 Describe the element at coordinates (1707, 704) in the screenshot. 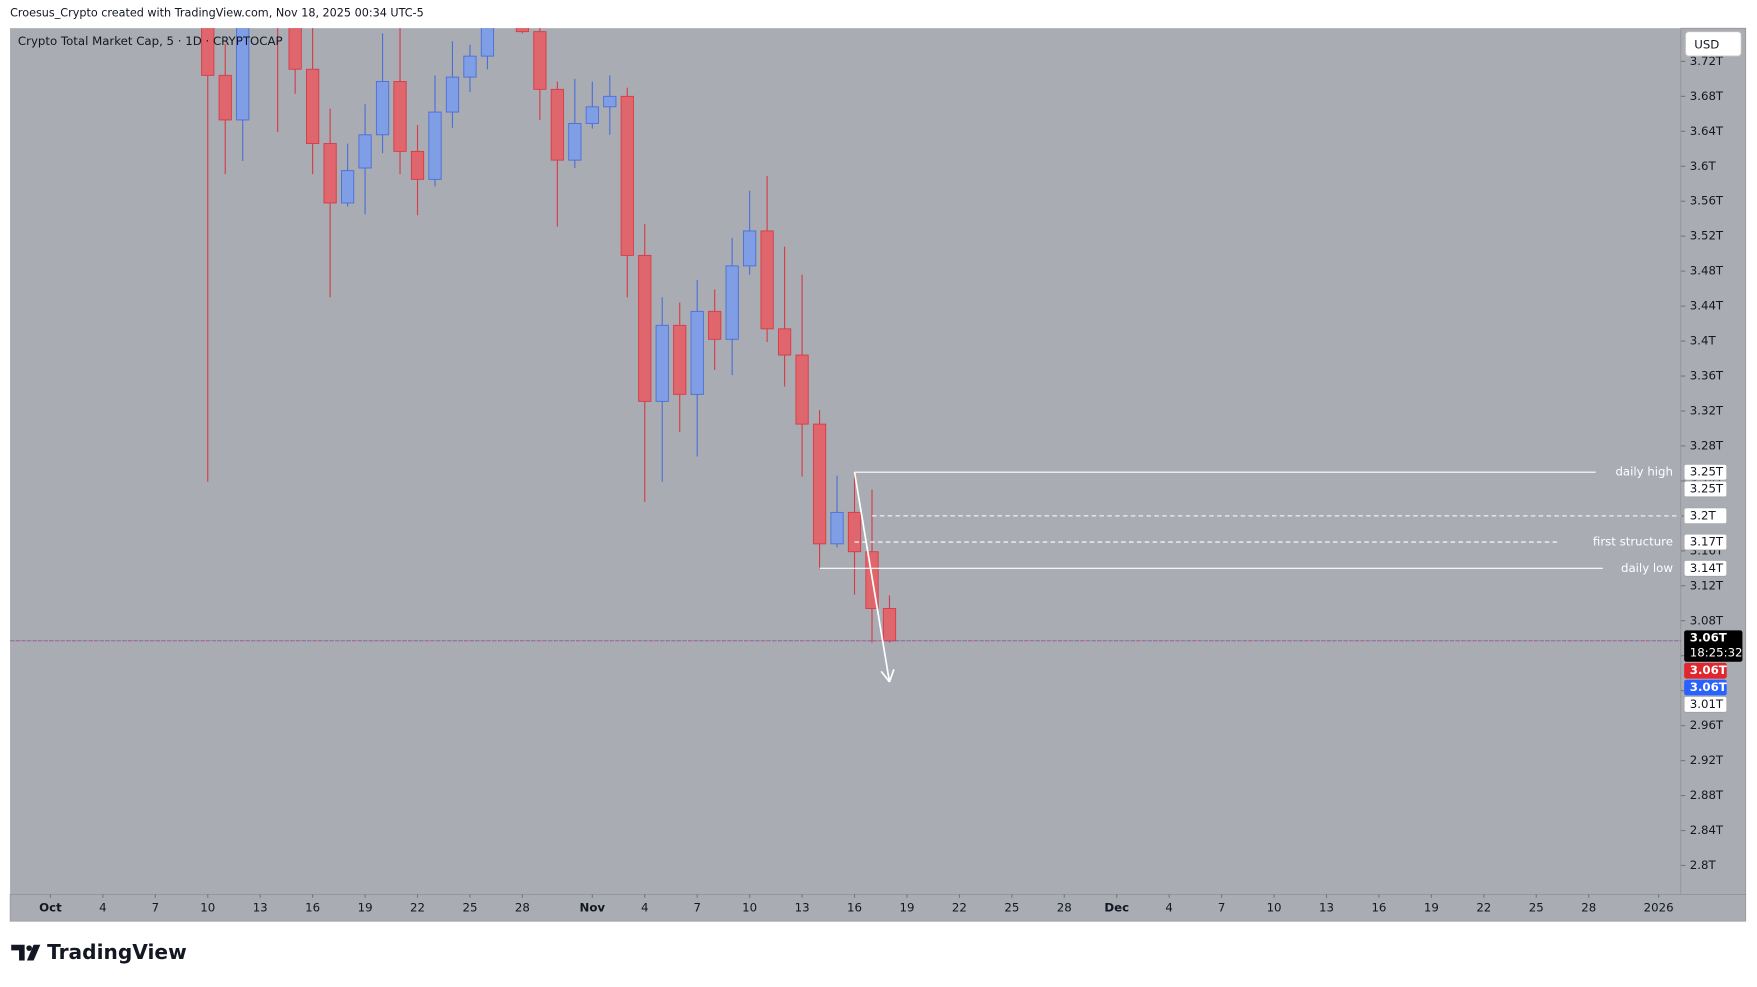

I see `price-badge-label: 3.01T` at that location.